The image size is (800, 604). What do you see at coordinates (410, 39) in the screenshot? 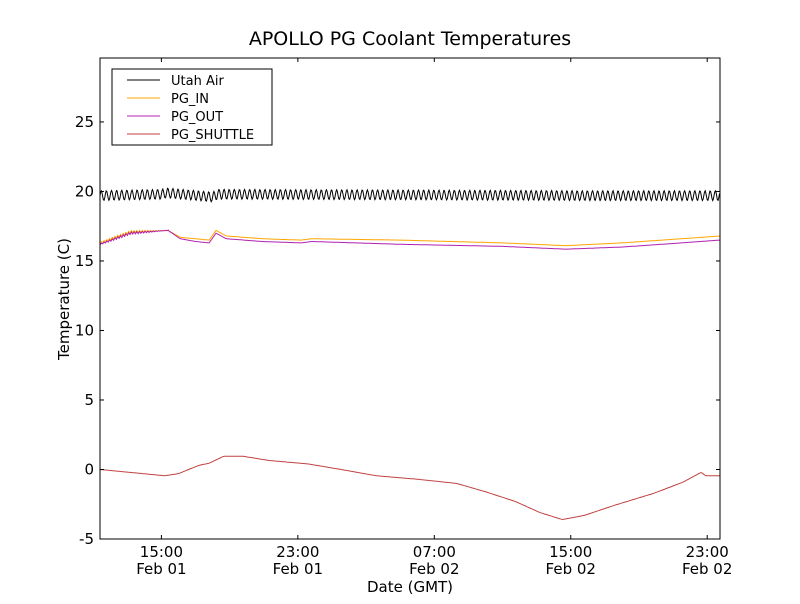
I see `chart-title: APOLLO PG Coolant Temperatures` at bounding box center [410, 39].